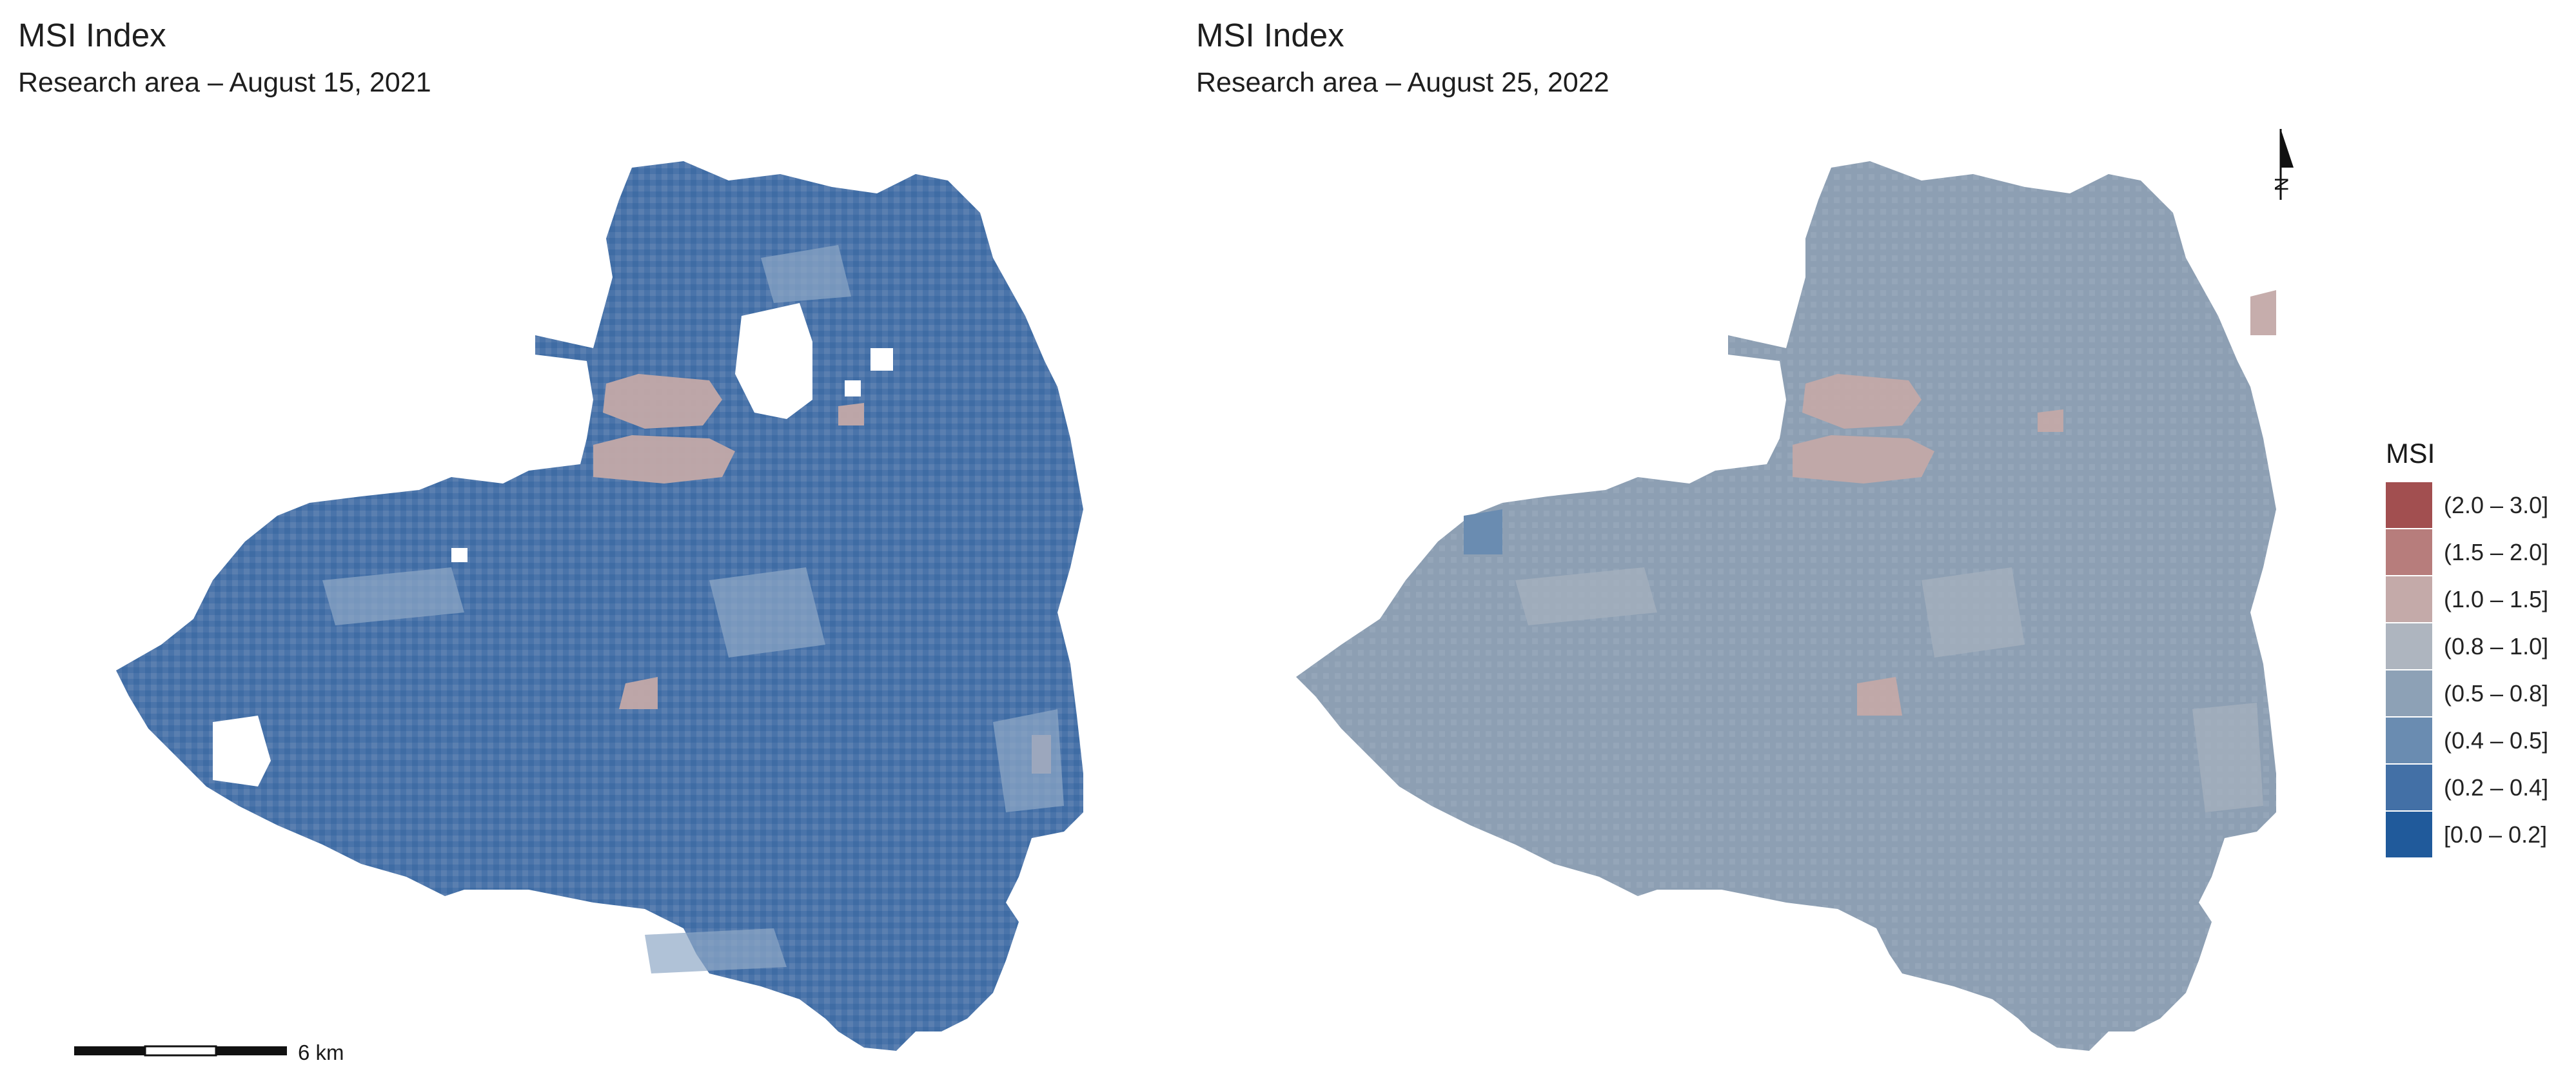 The image size is (2576, 1085). I want to click on legend-item: (0.4 – 0.5], so click(2479, 740).